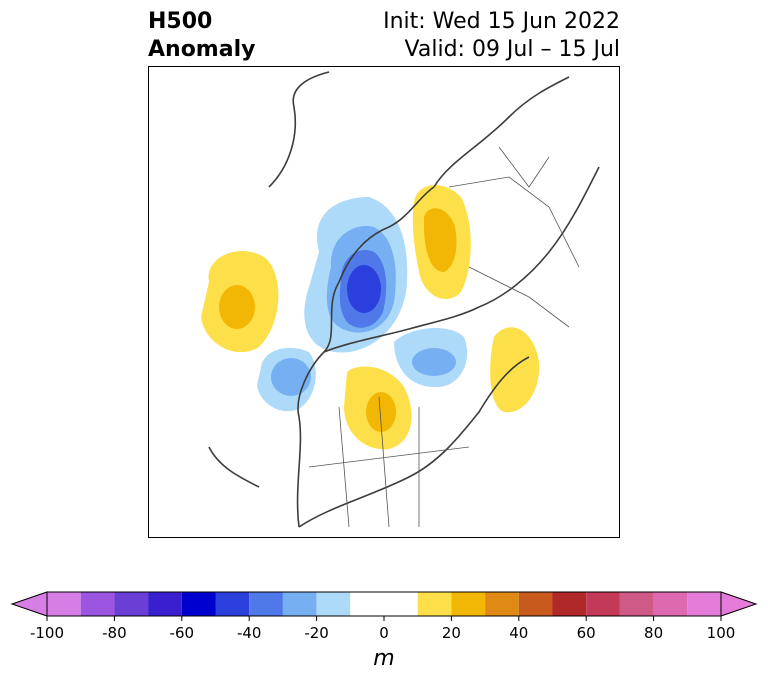  Describe the element at coordinates (431, 357) in the screenshot. I see `anomaly-hudson-bay` at that location.